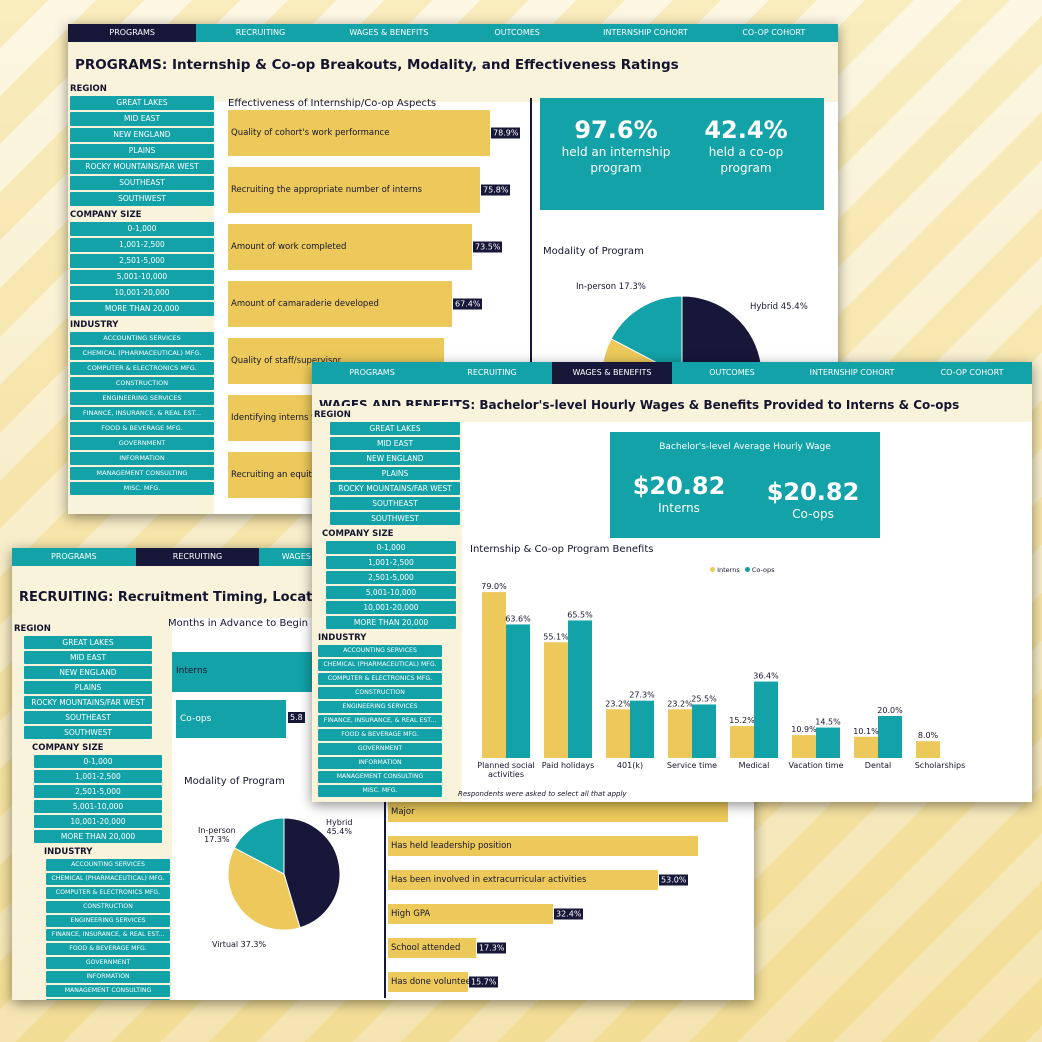  I want to click on region-label: REGION, so click(32, 629).